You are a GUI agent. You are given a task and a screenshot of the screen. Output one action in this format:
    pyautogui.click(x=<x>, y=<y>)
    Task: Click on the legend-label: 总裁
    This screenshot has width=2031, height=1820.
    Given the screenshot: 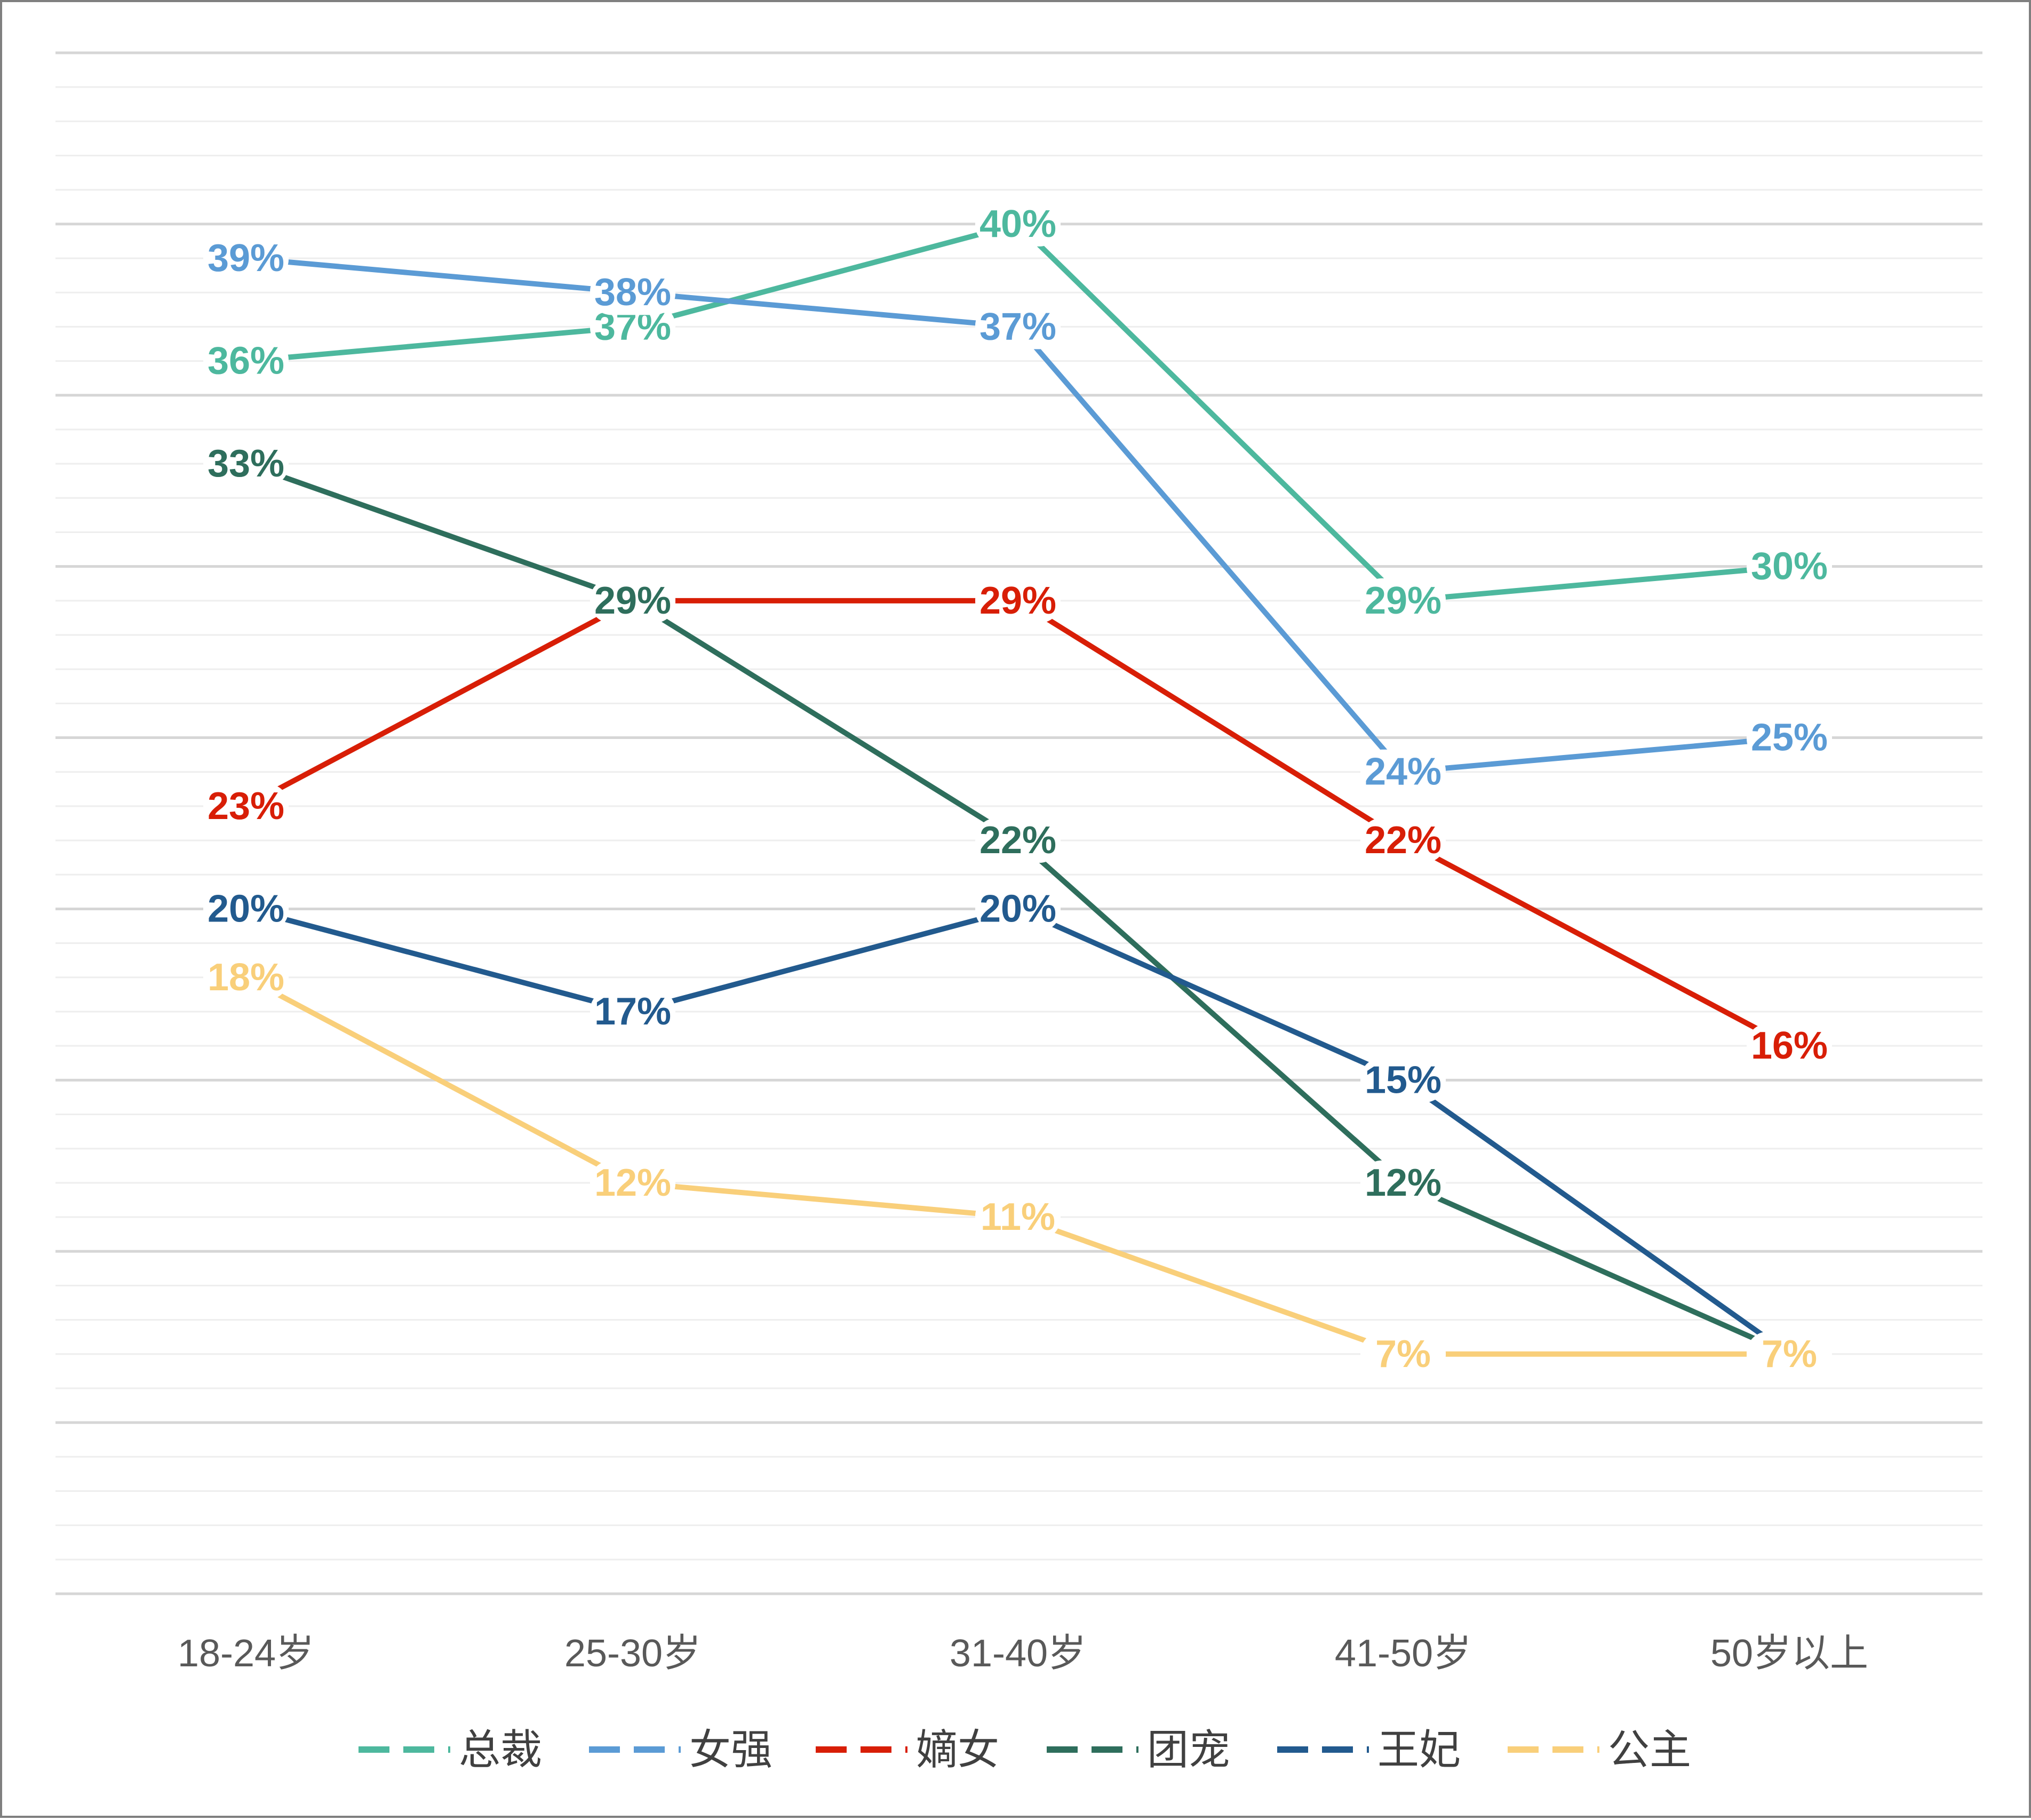 What is the action you would take?
    pyautogui.click(x=500, y=1750)
    